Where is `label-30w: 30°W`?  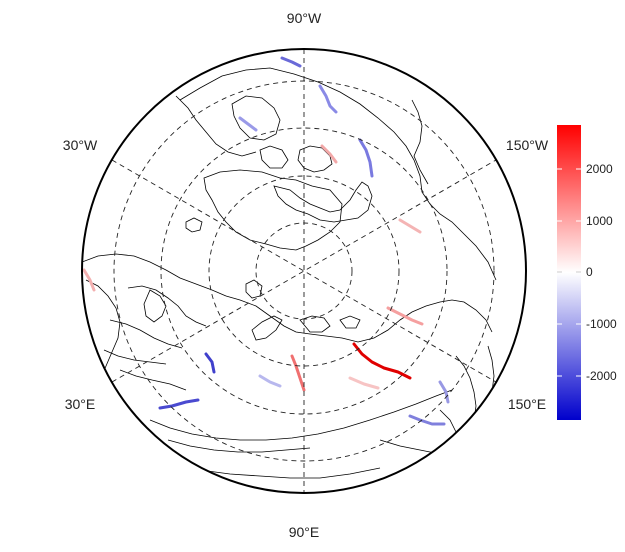
label-30w: 30°W is located at coordinates (80, 145).